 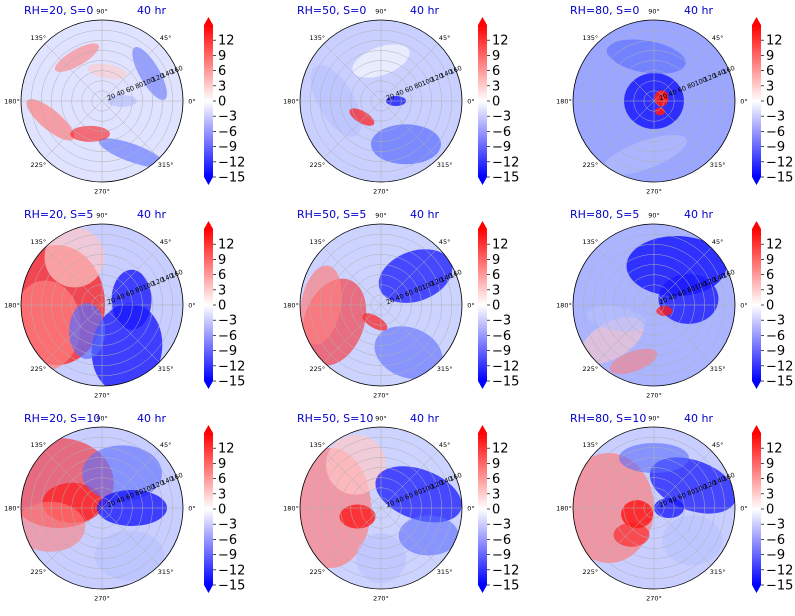 What do you see at coordinates (608, 418) in the screenshot?
I see `panel-title: RH=80, S=10` at bounding box center [608, 418].